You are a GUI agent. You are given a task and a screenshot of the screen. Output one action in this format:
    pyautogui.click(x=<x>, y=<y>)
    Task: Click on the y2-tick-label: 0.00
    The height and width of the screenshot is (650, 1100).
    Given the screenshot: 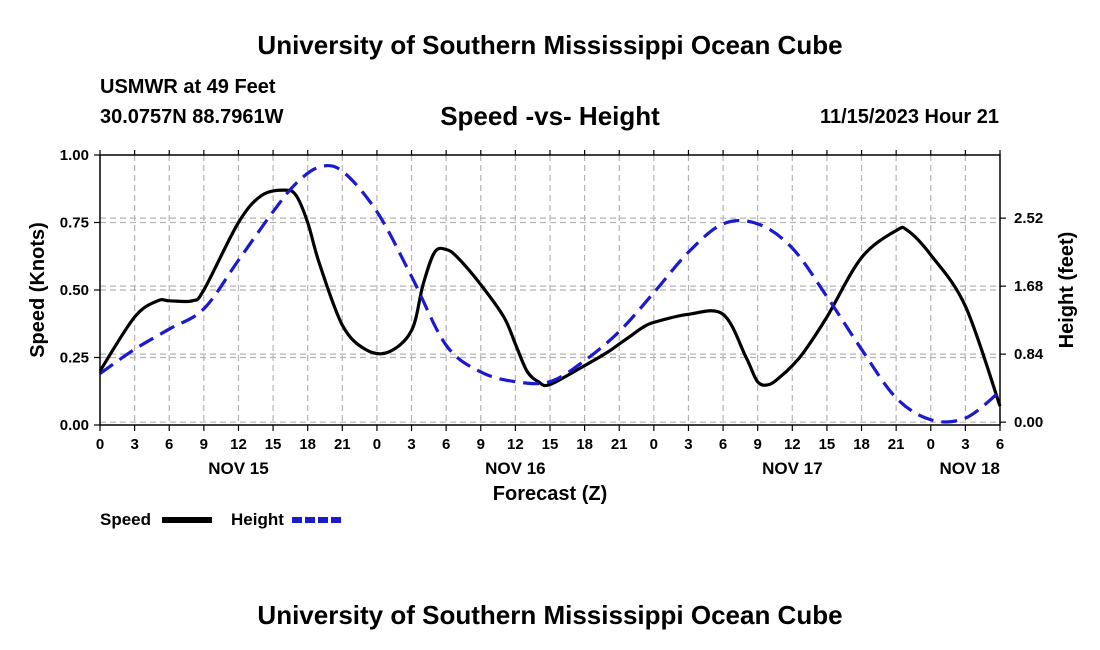 What is the action you would take?
    pyautogui.click(x=1028, y=422)
    